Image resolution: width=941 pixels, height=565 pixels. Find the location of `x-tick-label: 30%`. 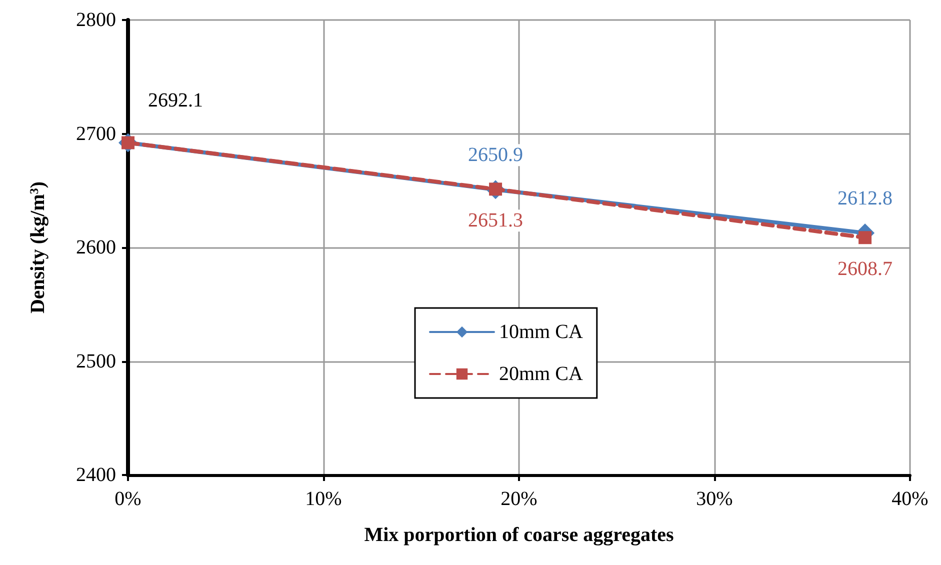

x-tick-label: 30% is located at coordinates (714, 499).